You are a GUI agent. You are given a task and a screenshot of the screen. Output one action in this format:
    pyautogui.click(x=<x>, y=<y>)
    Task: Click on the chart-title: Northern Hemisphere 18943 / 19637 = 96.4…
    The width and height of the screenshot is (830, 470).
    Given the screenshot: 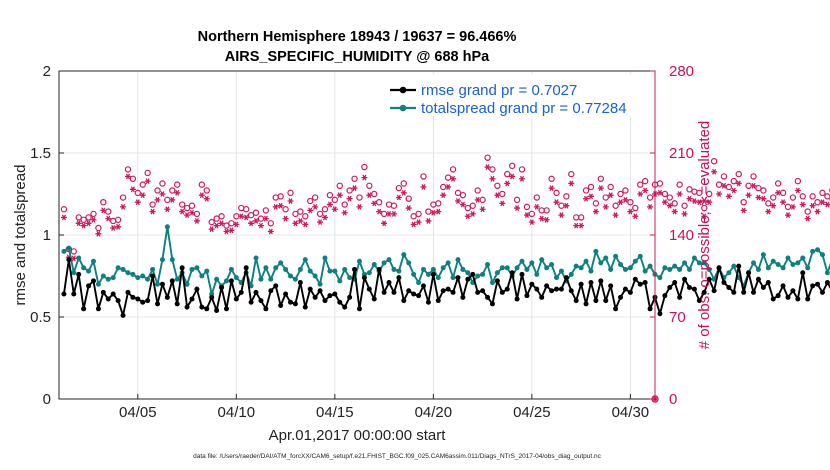 What is the action you would take?
    pyautogui.click(x=357, y=37)
    